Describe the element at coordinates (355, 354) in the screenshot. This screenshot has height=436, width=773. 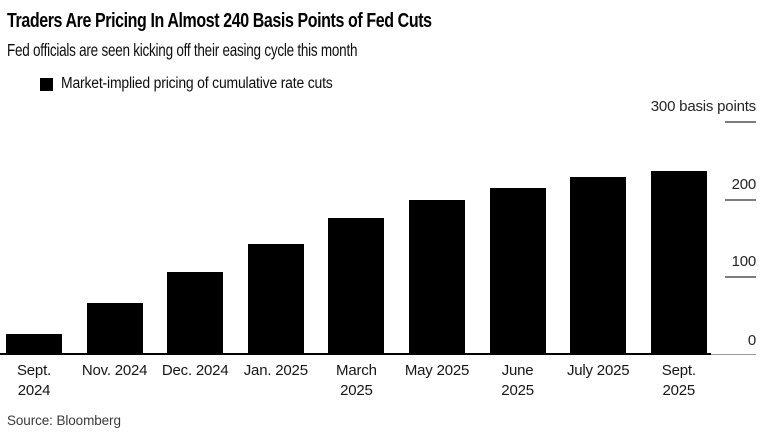
I see `x-axis-line` at that location.